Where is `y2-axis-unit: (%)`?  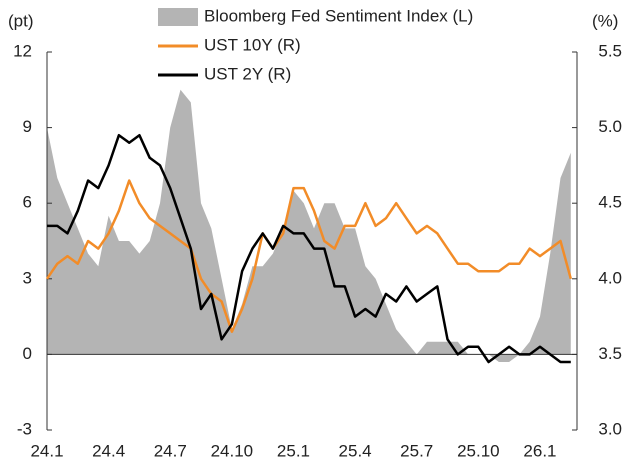
y2-axis-unit: (%) is located at coordinates (605, 20).